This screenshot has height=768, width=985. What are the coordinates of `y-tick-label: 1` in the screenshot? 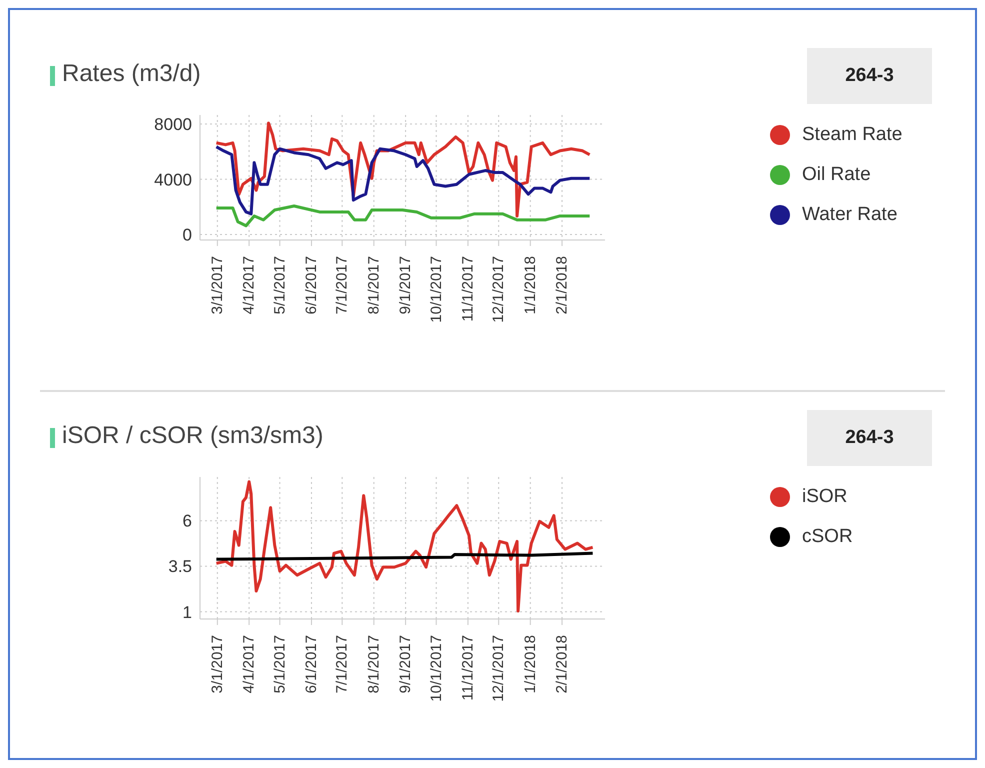 It's located at (187, 612).